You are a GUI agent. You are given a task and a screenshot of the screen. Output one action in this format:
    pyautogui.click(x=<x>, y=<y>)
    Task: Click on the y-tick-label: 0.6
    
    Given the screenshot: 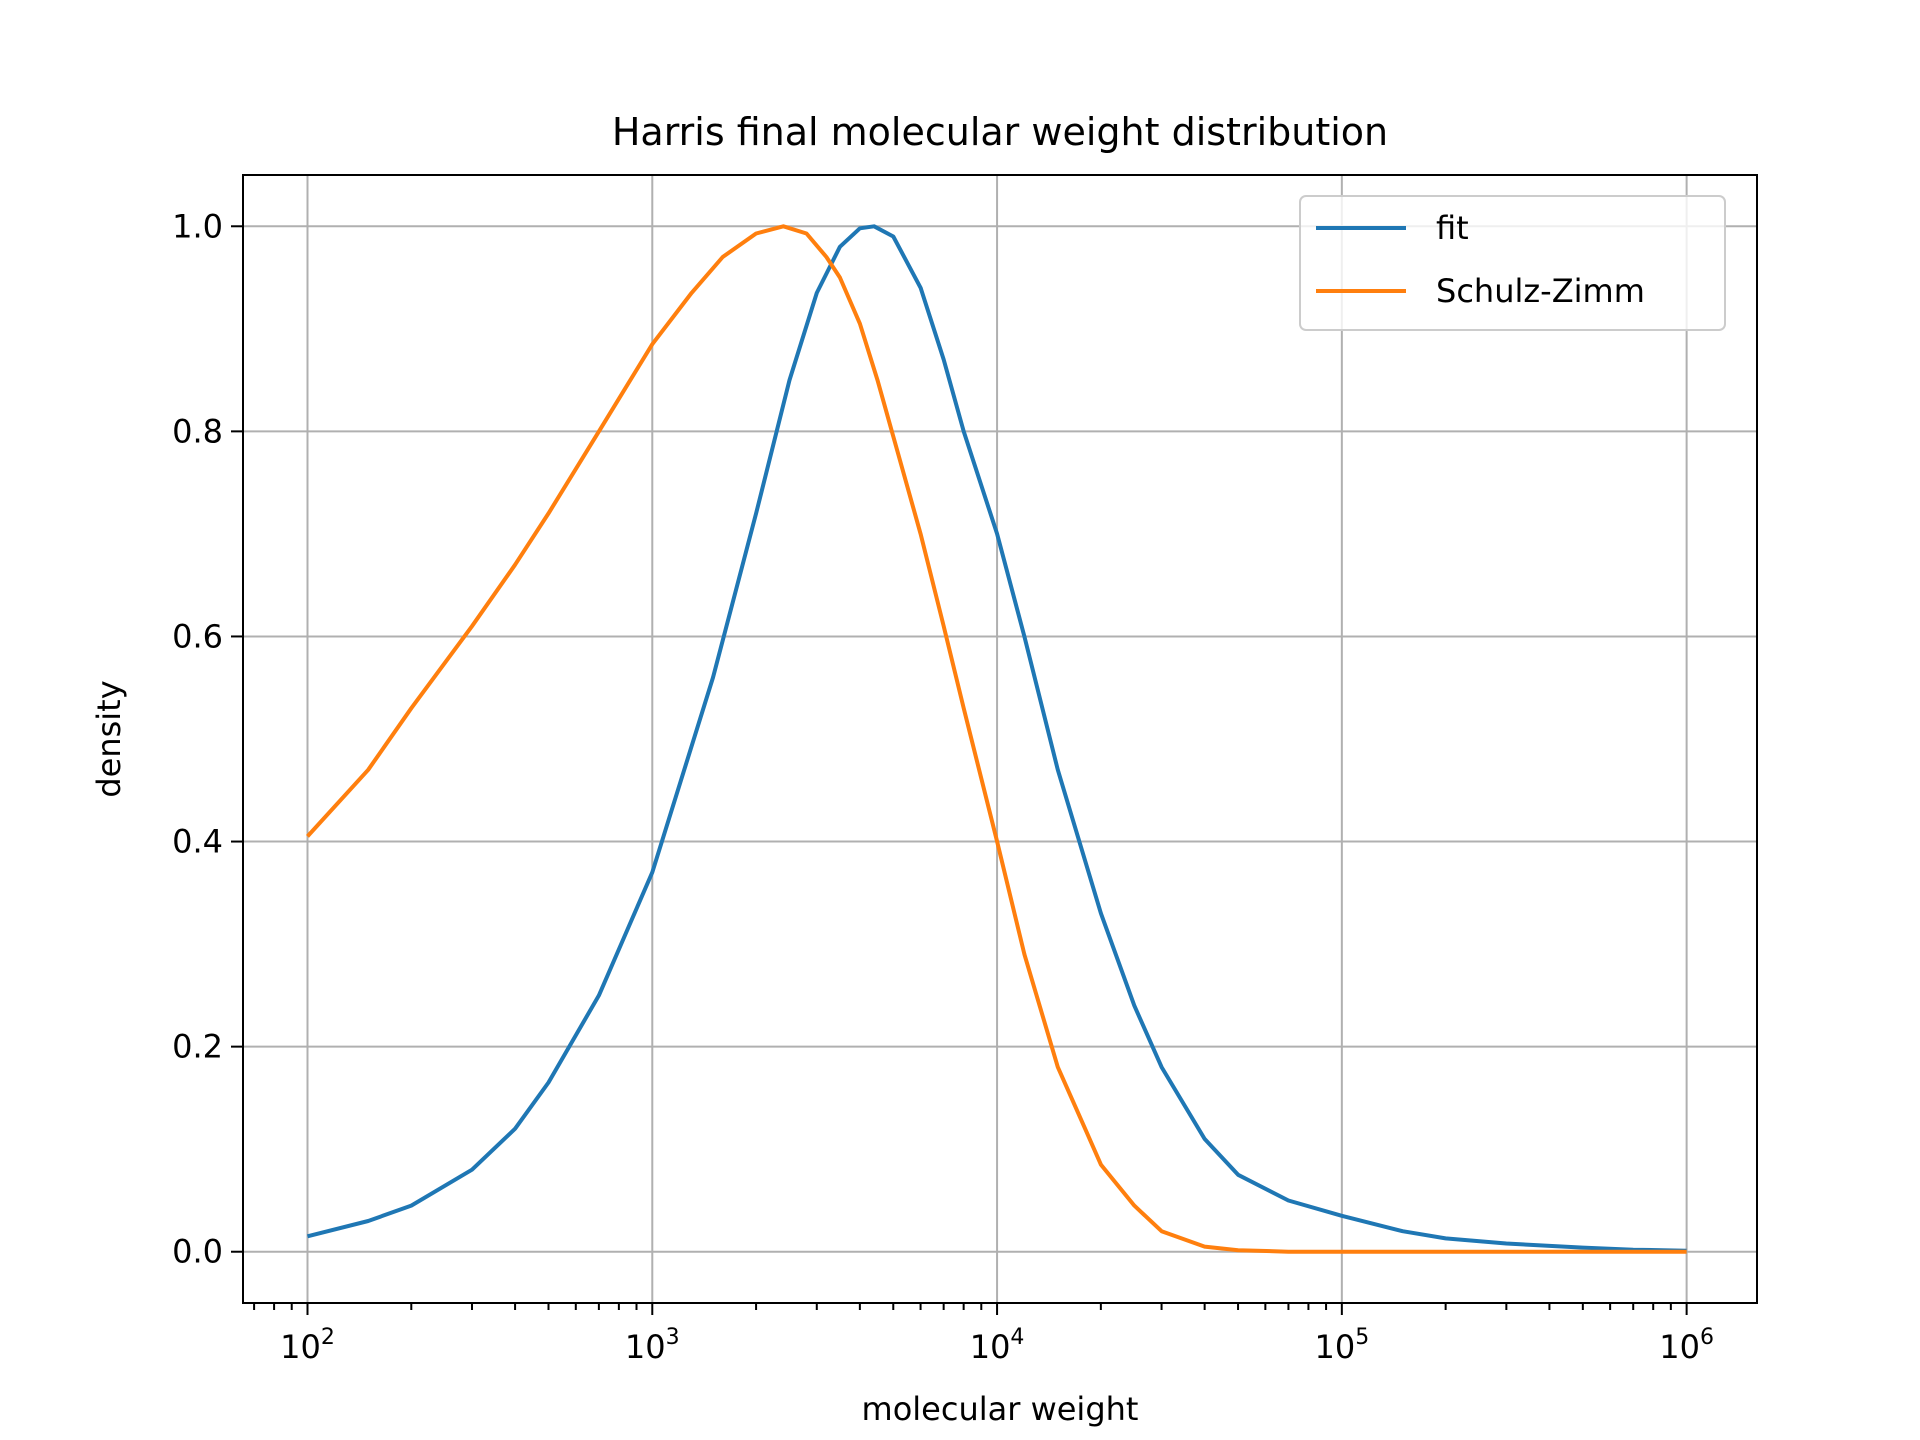 What is the action you would take?
    pyautogui.click(x=197, y=636)
    